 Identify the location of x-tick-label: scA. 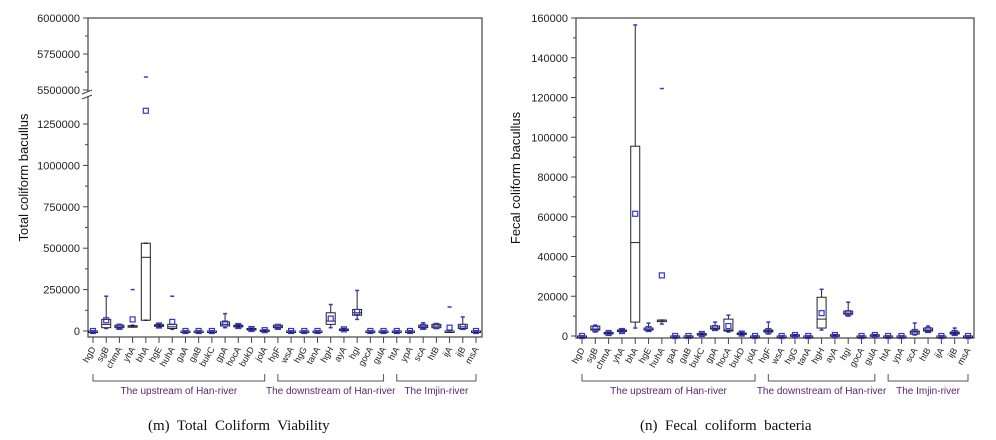
(911, 355).